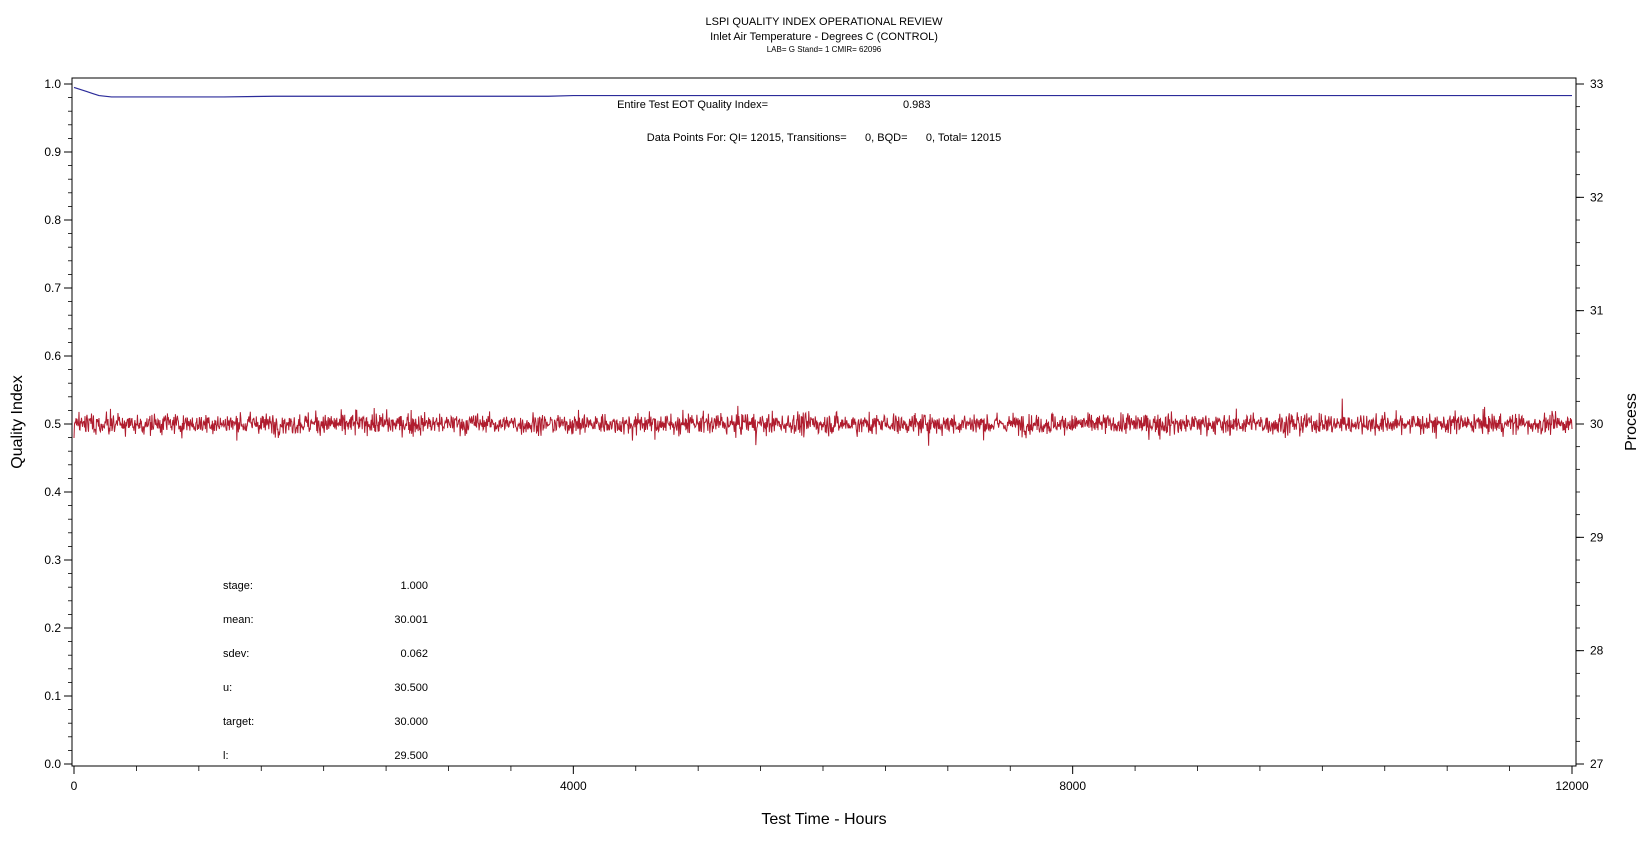 Image resolution: width=1648 pixels, height=845 pixels. Describe the element at coordinates (226, 756) in the screenshot. I see `stat-label: l:` at that location.